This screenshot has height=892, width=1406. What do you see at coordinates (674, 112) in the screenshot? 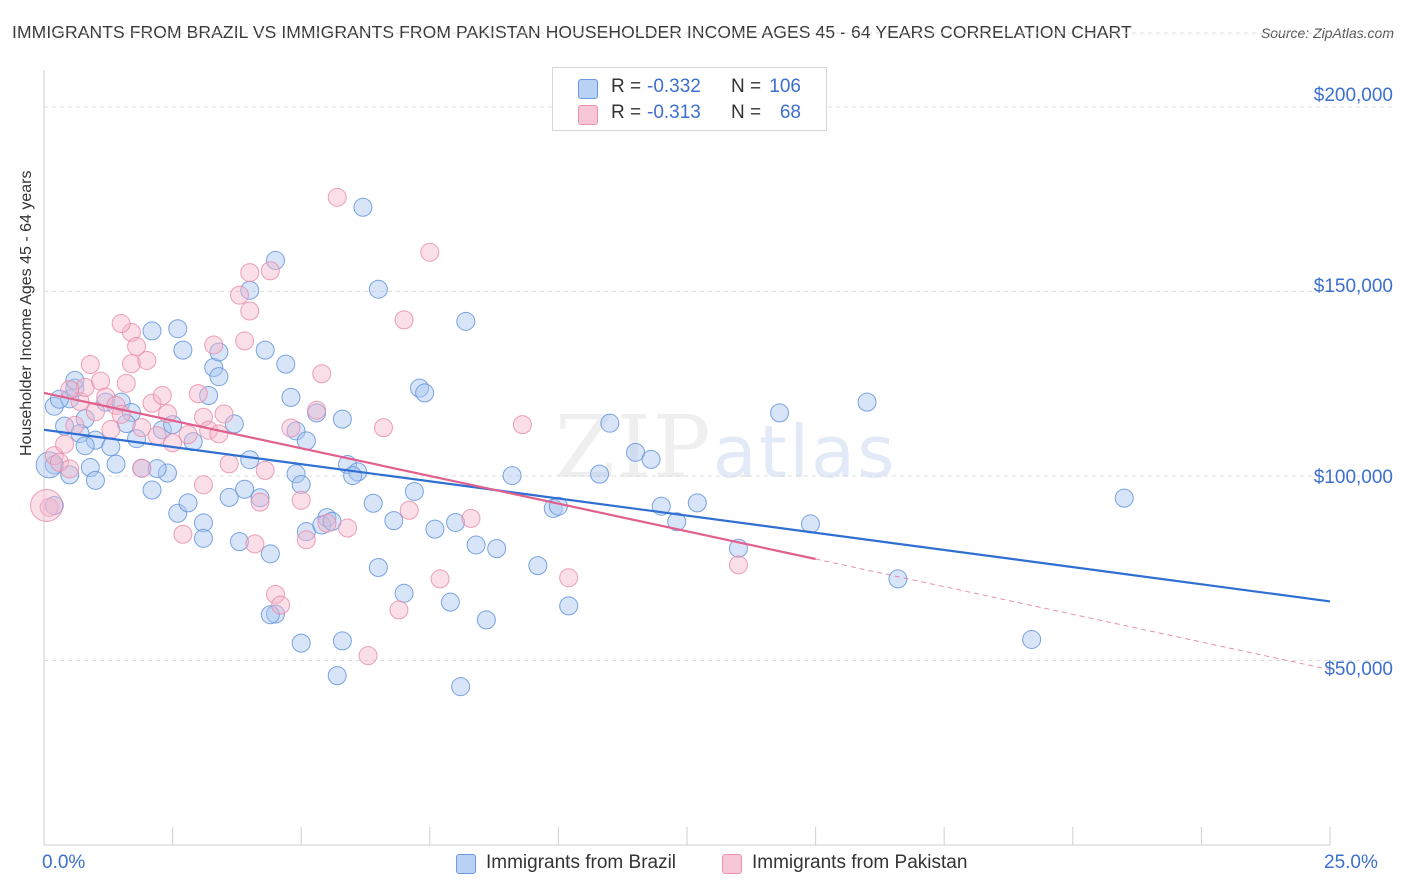
I see `legend-r-value: -0.313` at bounding box center [674, 112].